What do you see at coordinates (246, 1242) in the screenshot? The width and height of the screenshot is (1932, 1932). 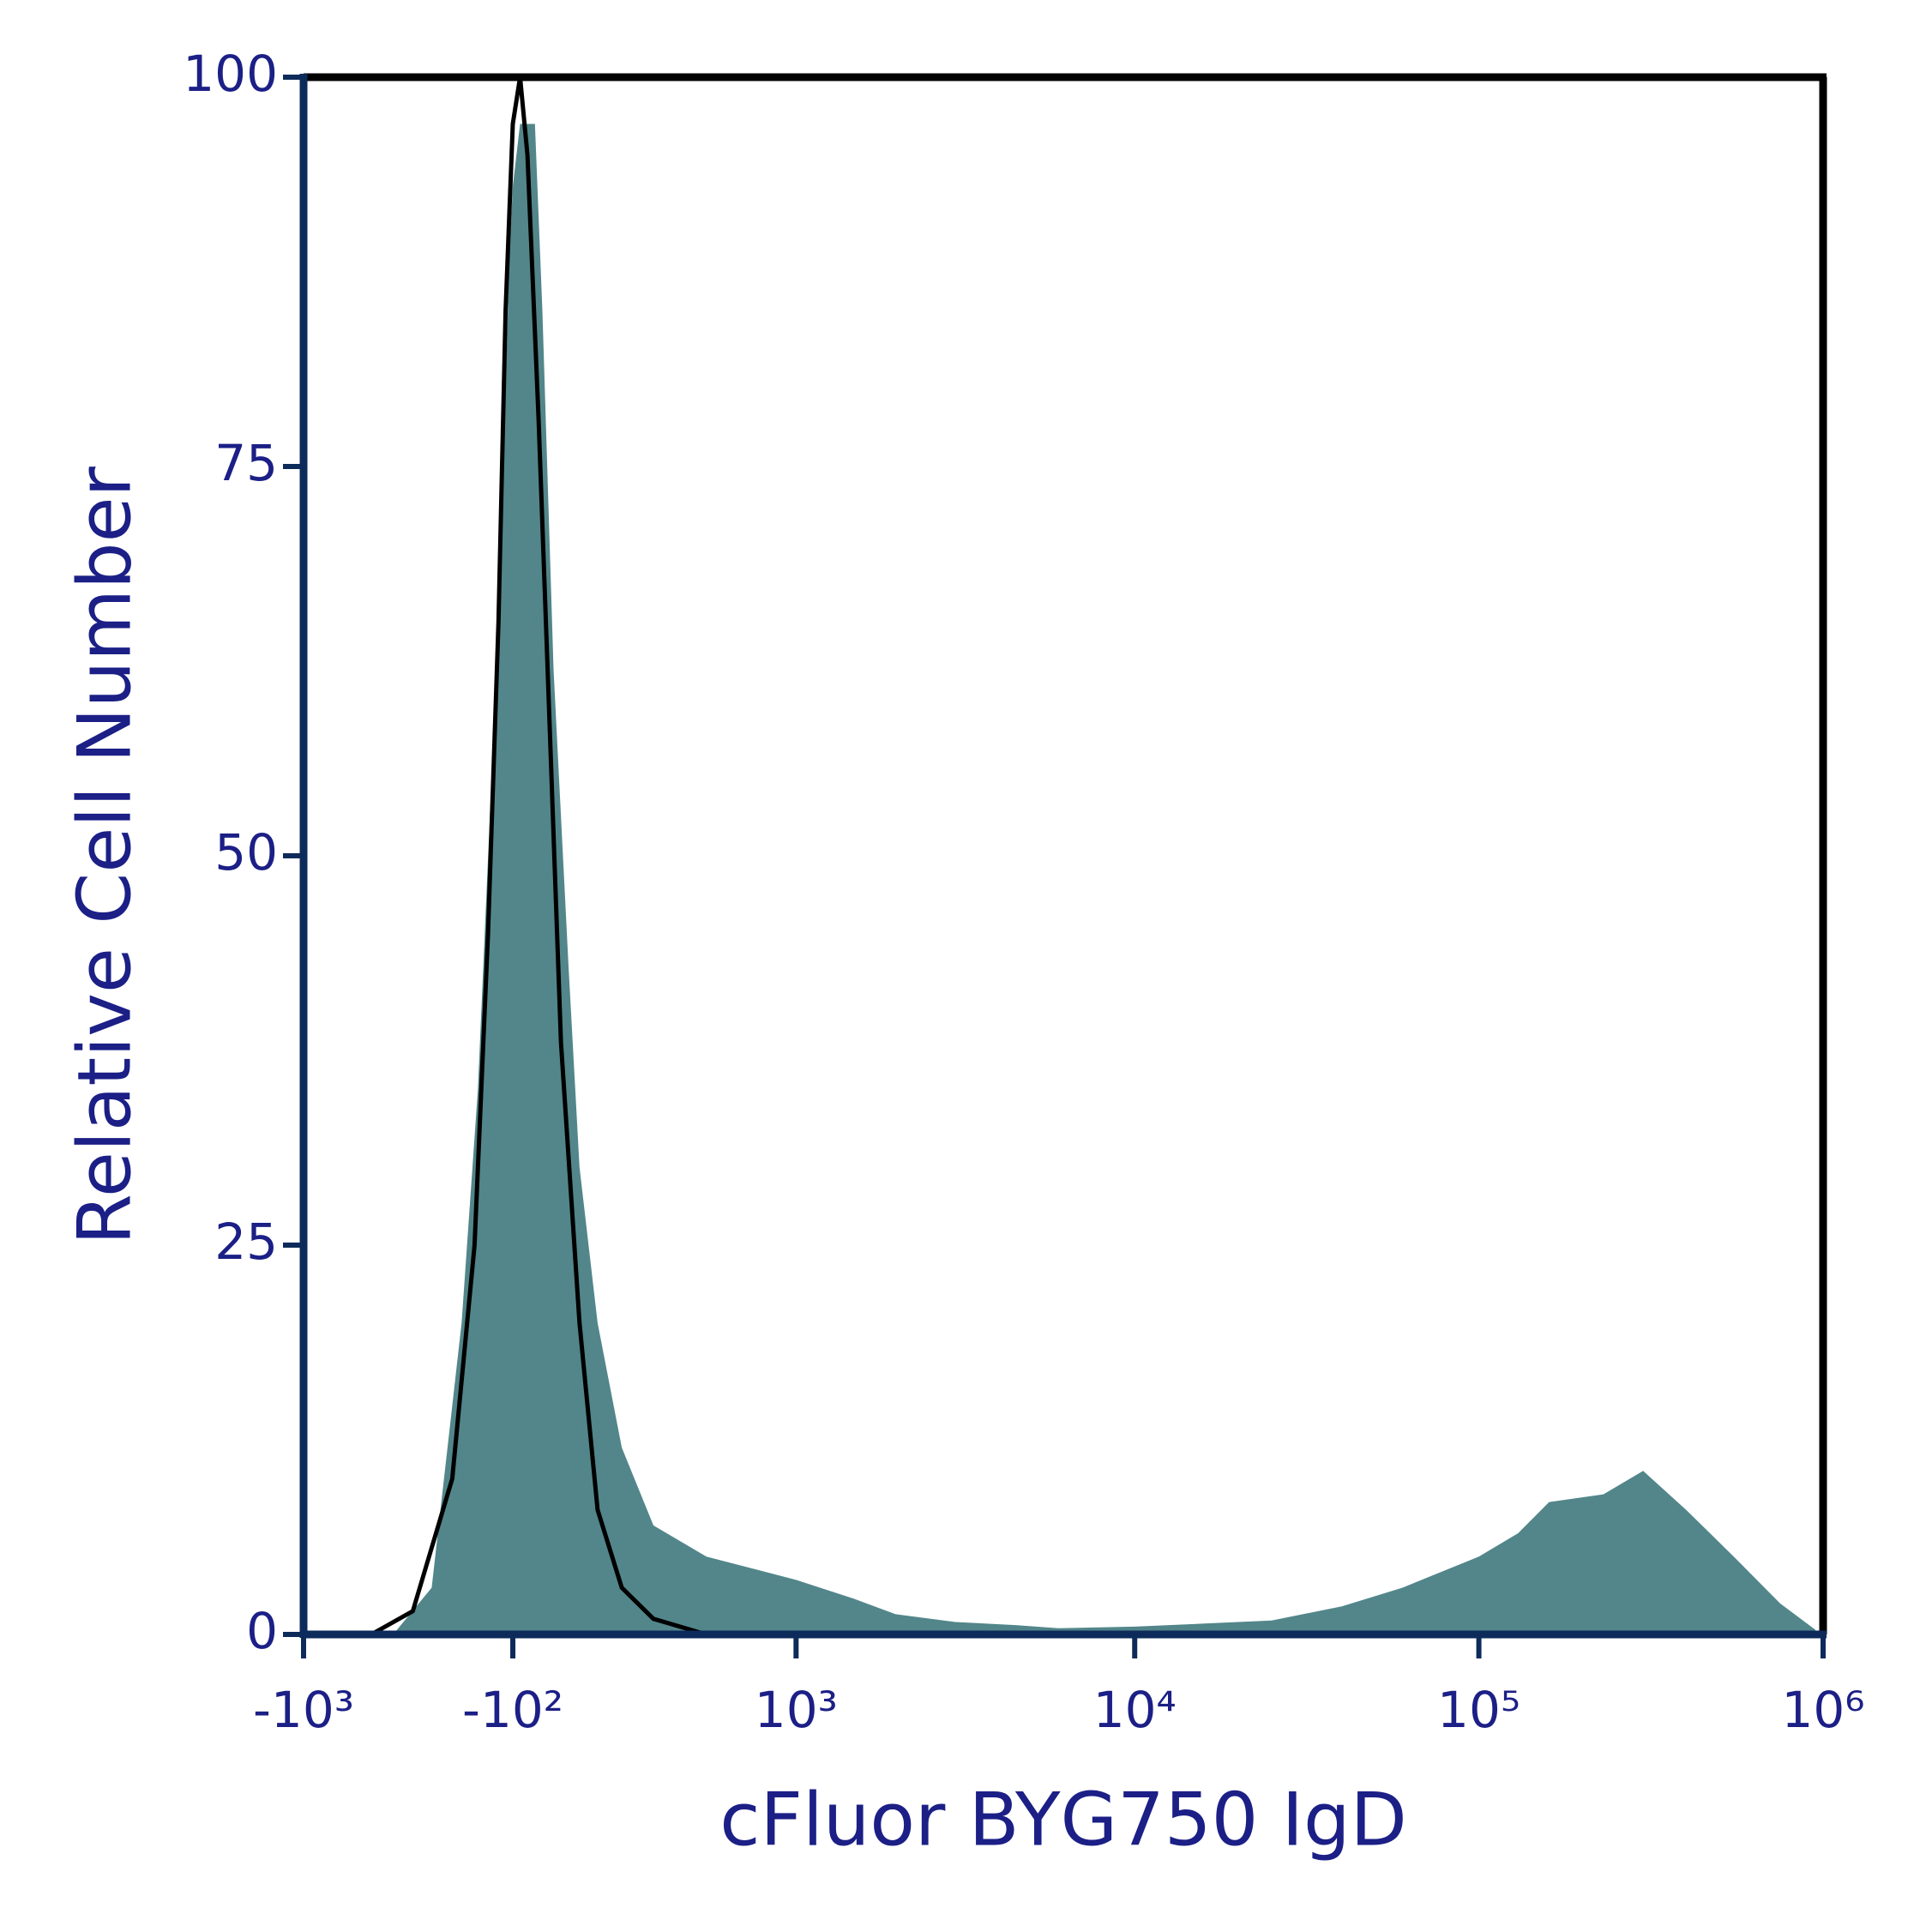 I see `y-tick-label: 25` at bounding box center [246, 1242].